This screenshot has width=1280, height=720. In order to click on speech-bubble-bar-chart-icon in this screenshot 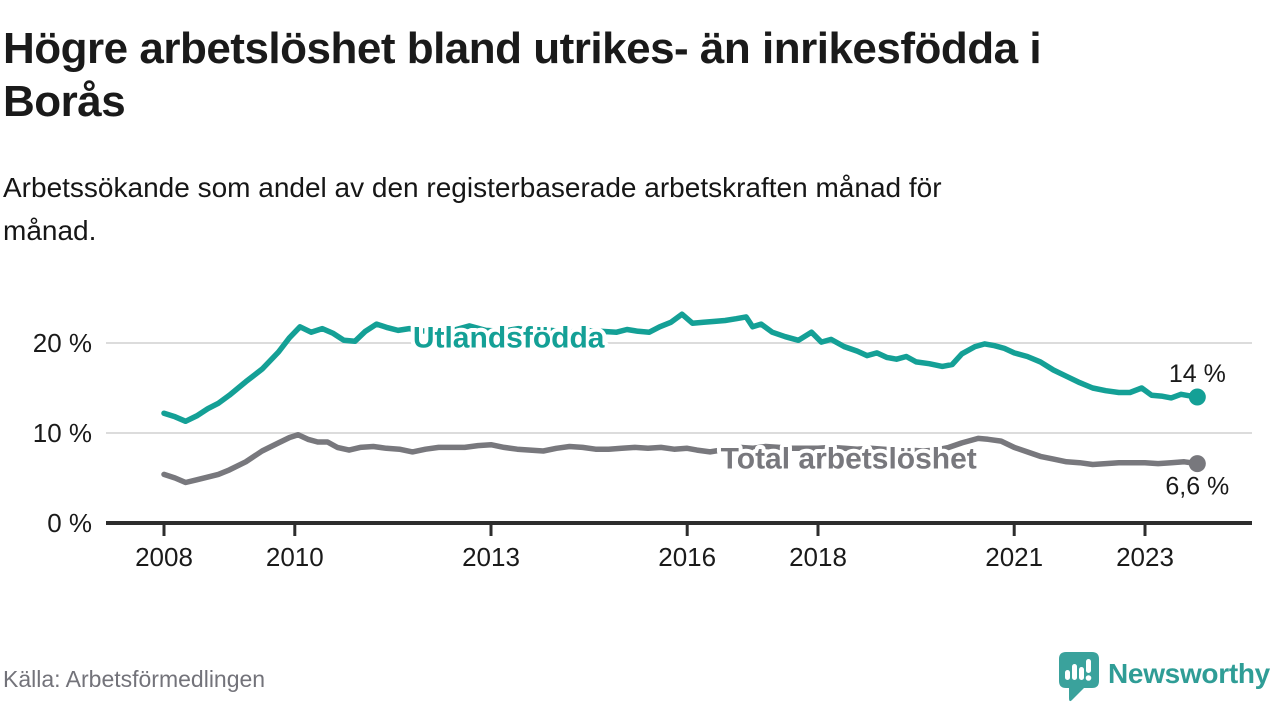, I will do `click(1079, 677)`.